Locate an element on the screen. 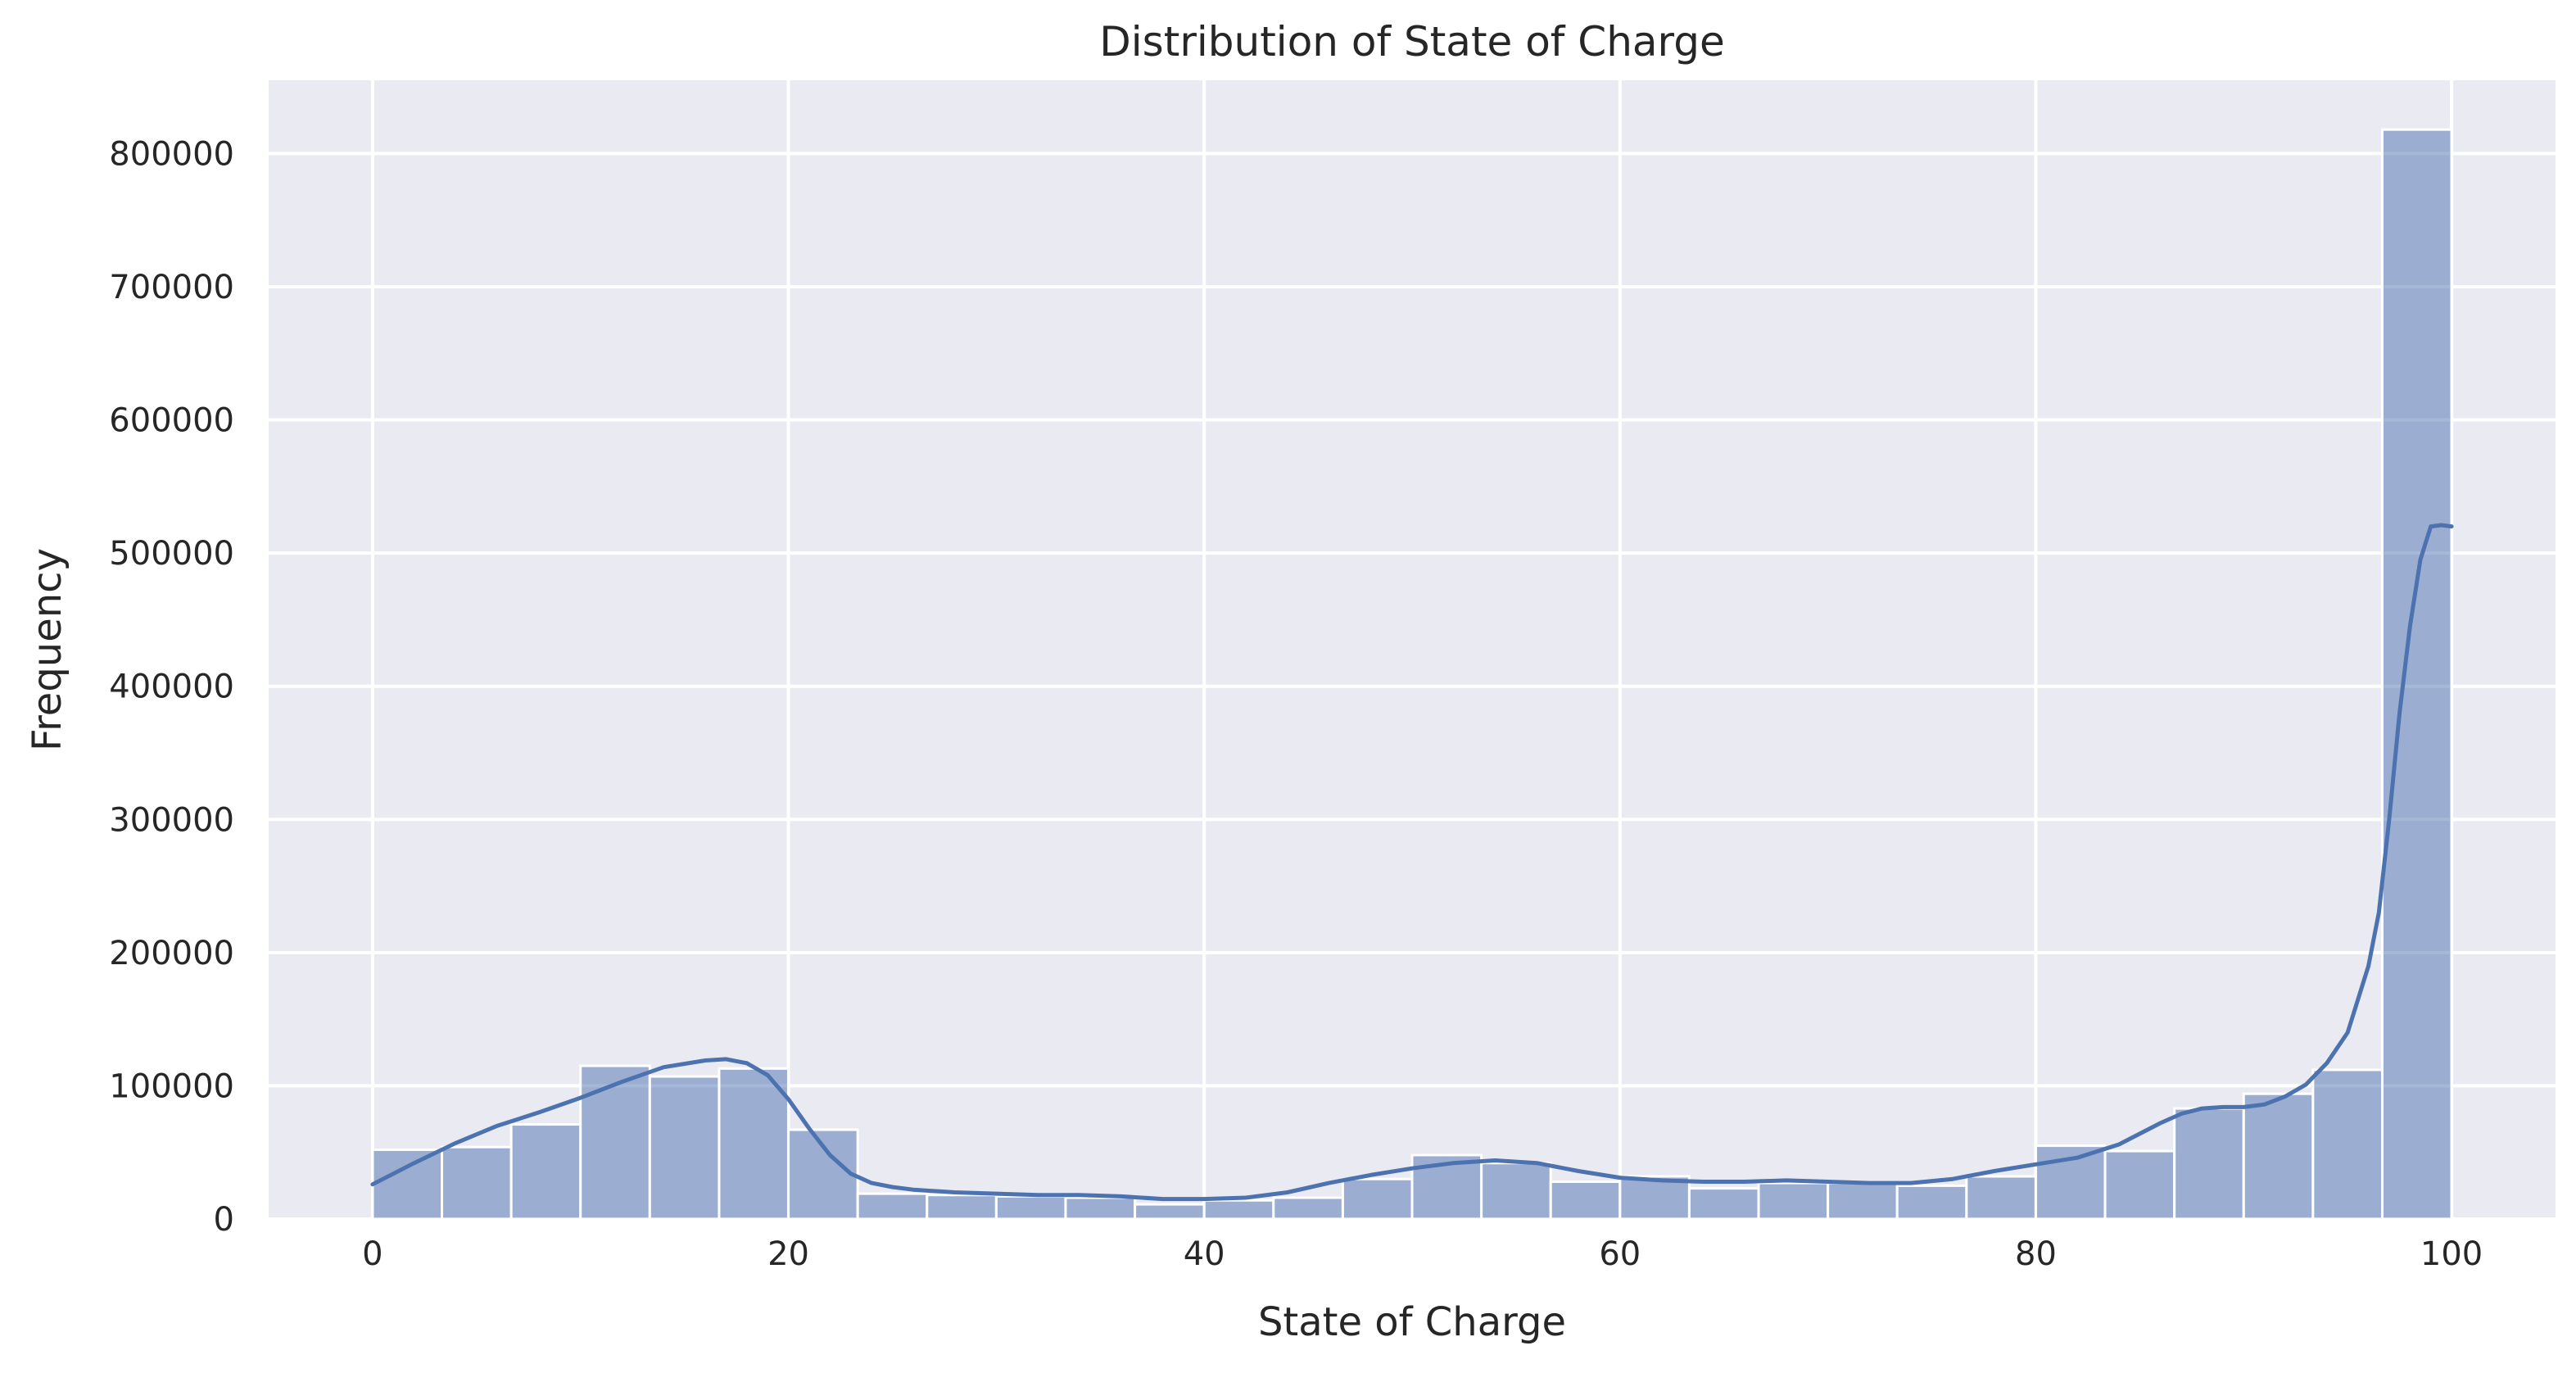 This screenshot has width=2576, height=1373. x-tick-label: 40 is located at coordinates (1204, 1254).